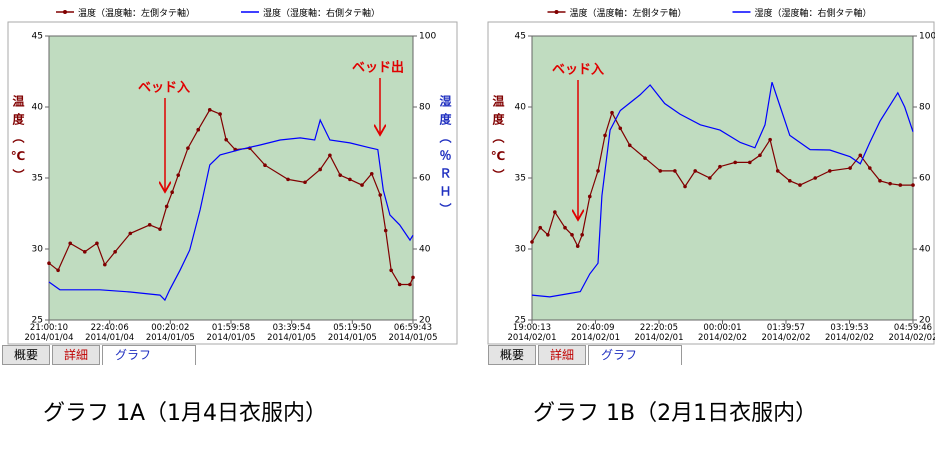 Image resolution: width=935 pixels, height=457 pixels. What do you see at coordinates (352, 333) in the screenshot?
I see `x-tick-label: 05:19:50 2014/01/05` at bounding box center [352, 333].